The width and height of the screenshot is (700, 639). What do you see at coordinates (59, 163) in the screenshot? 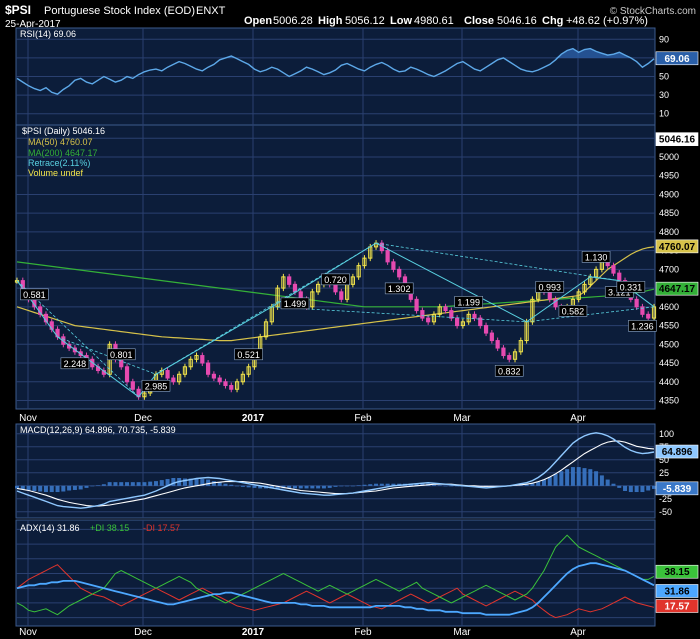
I see `legend-retrace: Retrace(2.11%)` at bounding box center [59, 163].